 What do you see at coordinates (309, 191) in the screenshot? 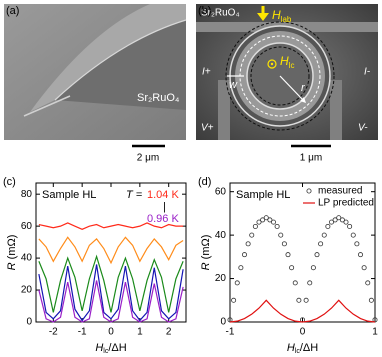
I see `legend-swatch` at bounding box center [309, 191].